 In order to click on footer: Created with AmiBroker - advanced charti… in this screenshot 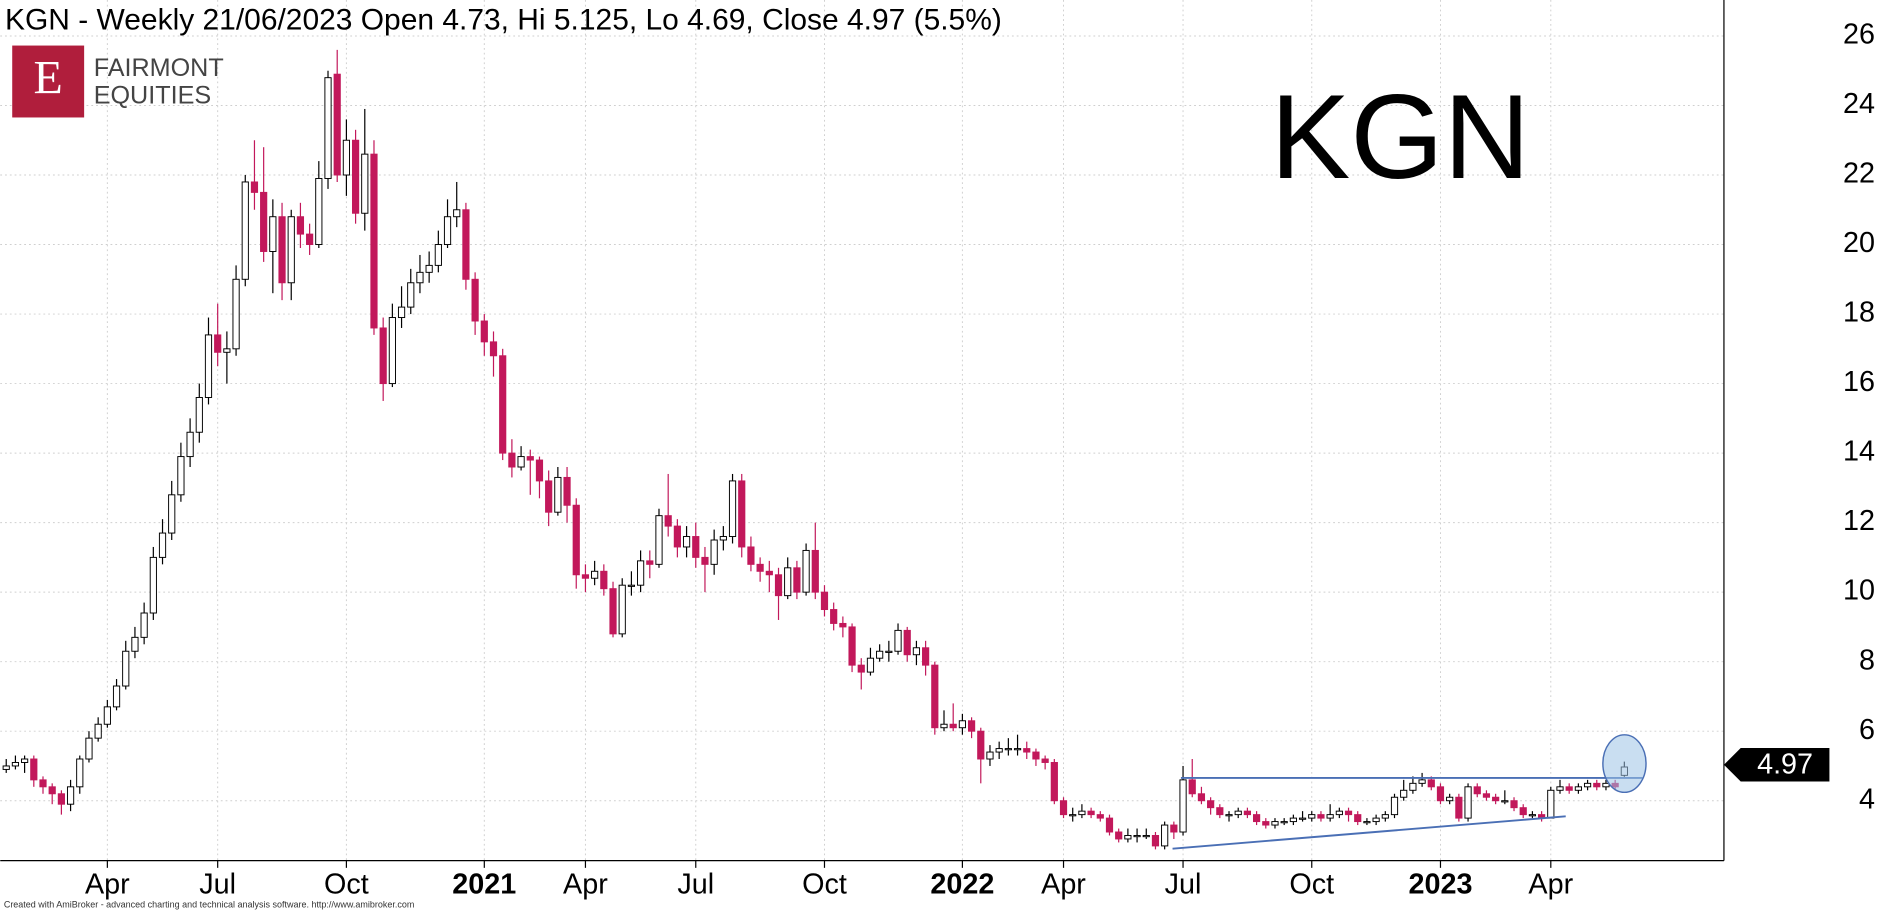, I will do `click(209, 904)`.